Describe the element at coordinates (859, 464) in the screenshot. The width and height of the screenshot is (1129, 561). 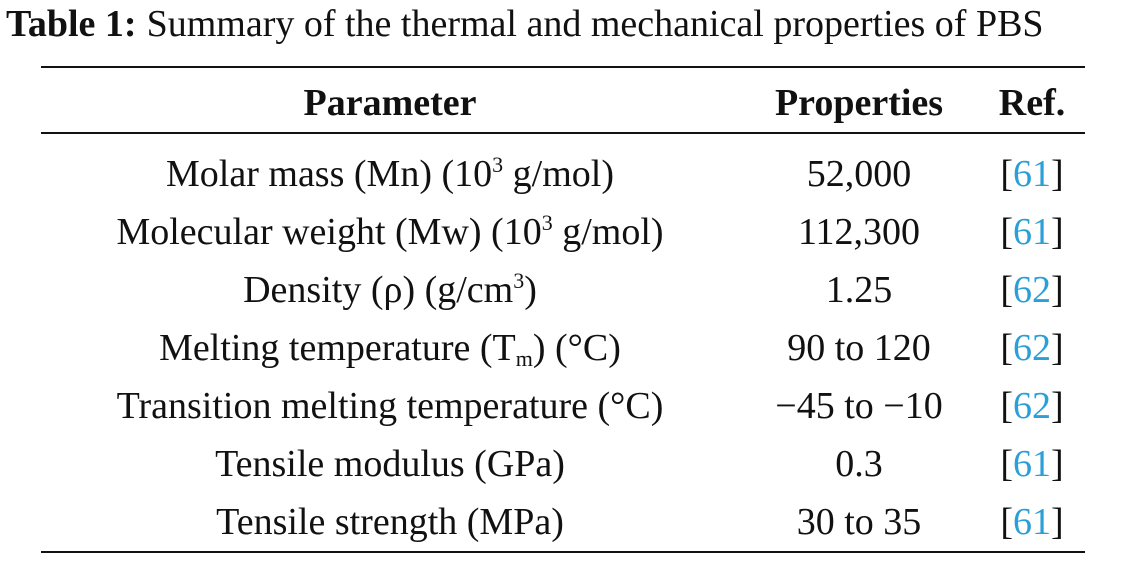
I see `row-properties: 0.3` at that location.